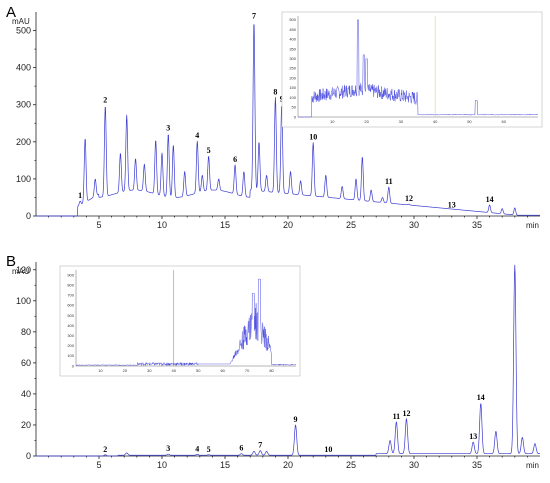  Describe the element at coordinates (70, 274) in the screenshot. I see `inset-y-tick-label: 900` at that location.